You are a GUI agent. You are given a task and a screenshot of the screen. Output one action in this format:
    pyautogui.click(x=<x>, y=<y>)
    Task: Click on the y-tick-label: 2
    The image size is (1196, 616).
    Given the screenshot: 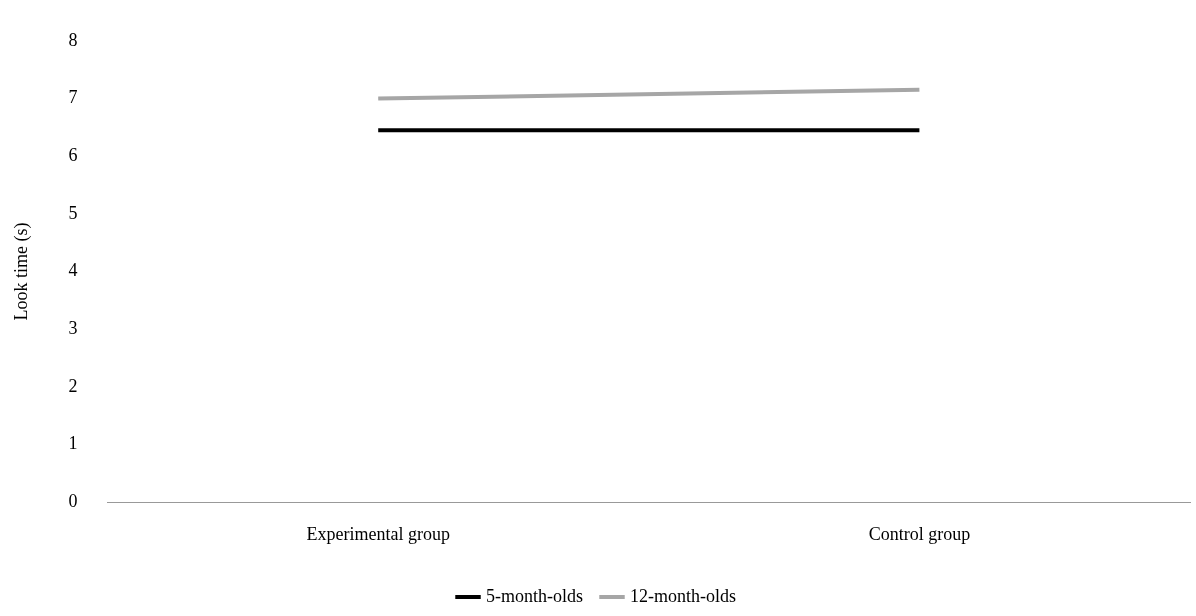 What is the action you would take?
    pyautogui.click(x=73, y=385)
    